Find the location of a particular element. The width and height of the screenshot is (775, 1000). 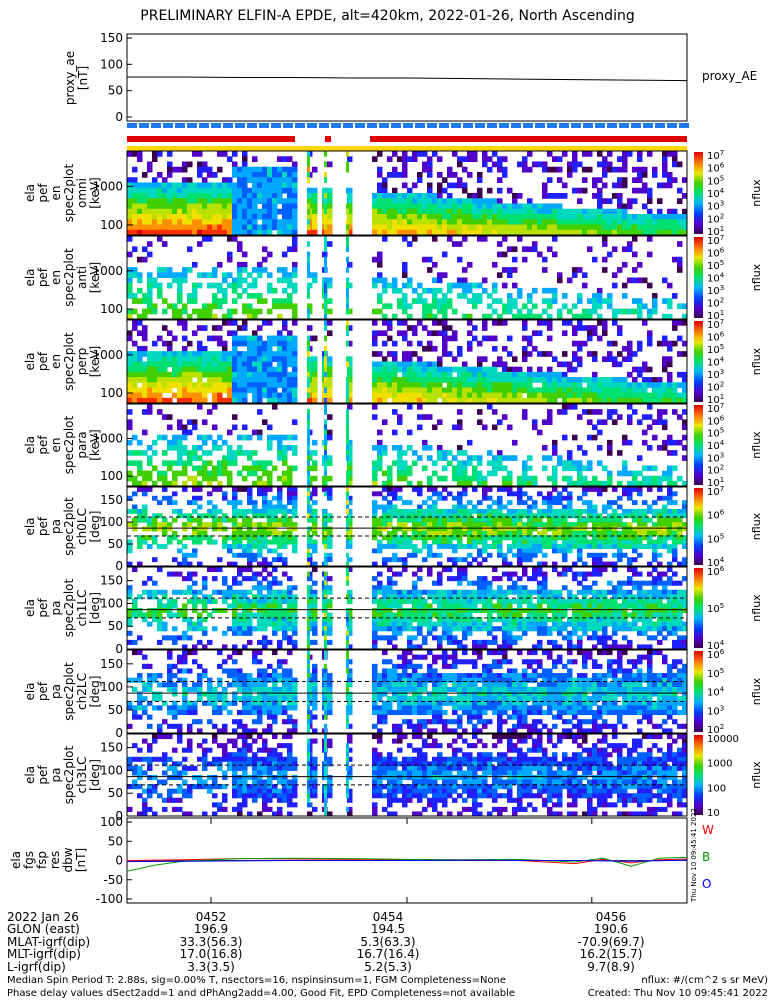

proxy-ae-line is located at coordinates (407, 79).